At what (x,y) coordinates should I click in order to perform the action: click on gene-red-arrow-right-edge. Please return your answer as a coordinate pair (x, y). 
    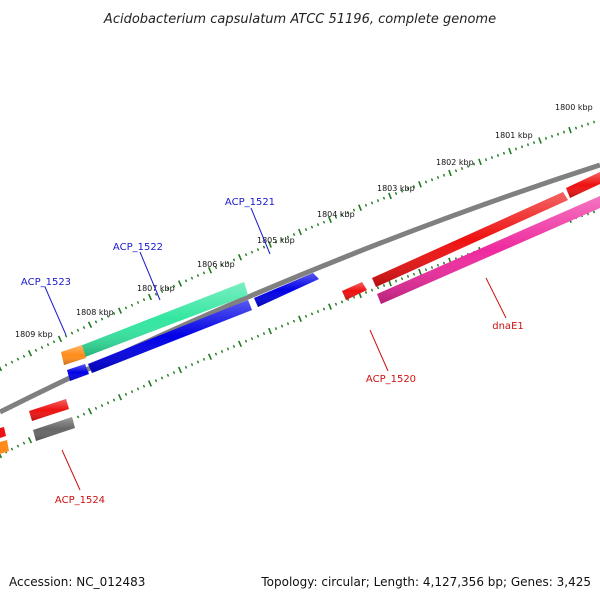
    Looking at the image, I should click on (583, 185).